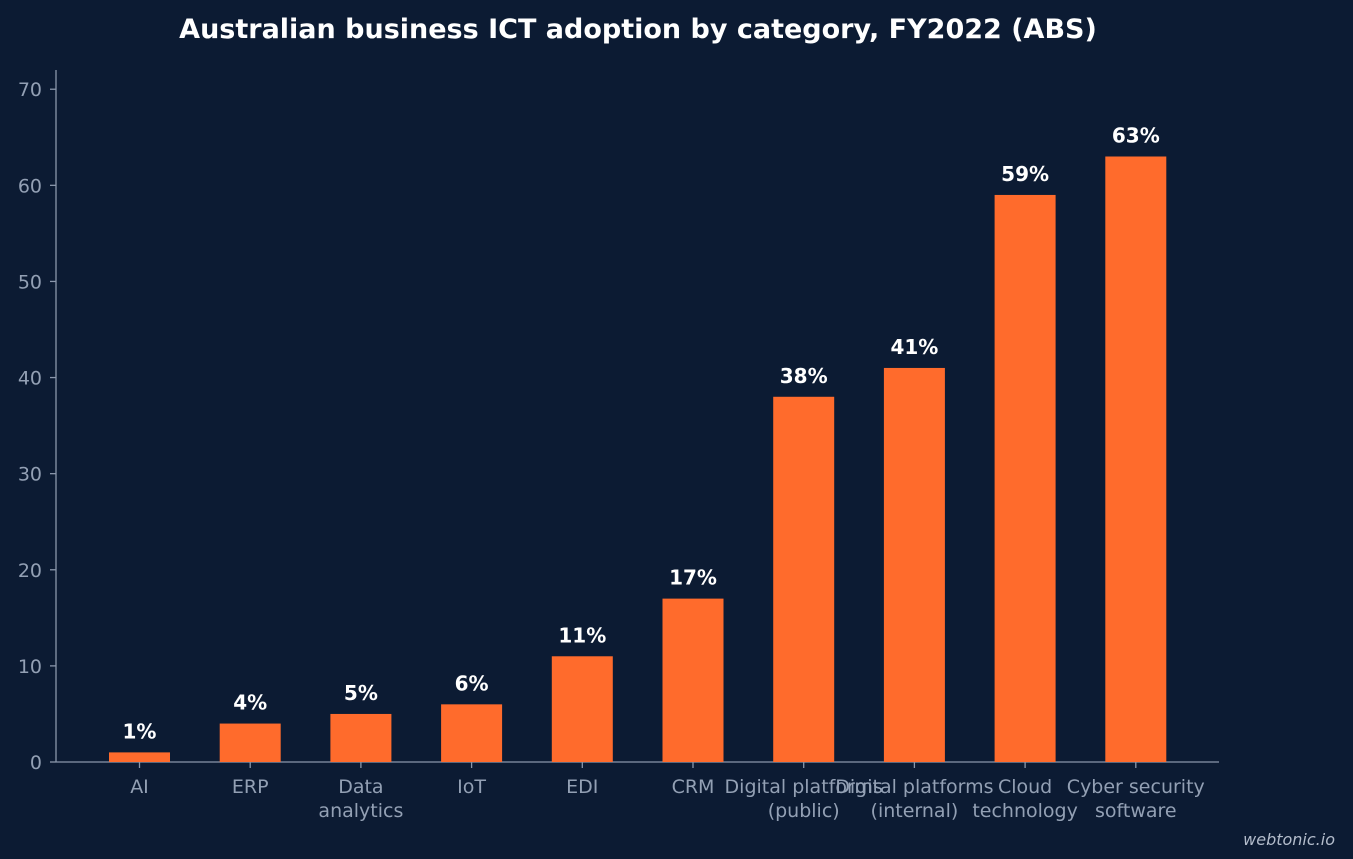 The image size is (1353, 859). Describe the element at coordinates (1136, 136) in the screenshot. I see `bar-value-label: 63%` at that location.